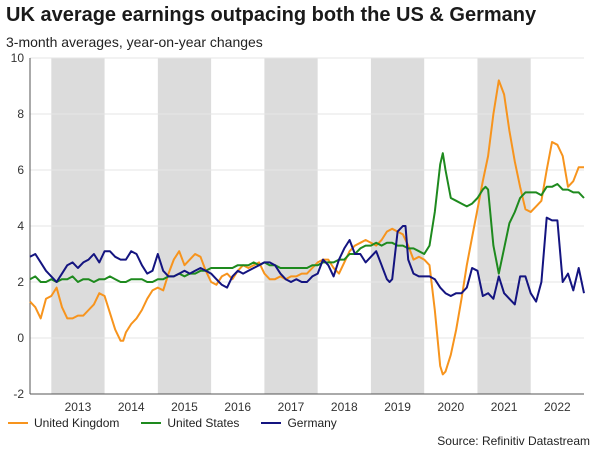  I want to click on y-tick-label: 2, so click(20, 282).